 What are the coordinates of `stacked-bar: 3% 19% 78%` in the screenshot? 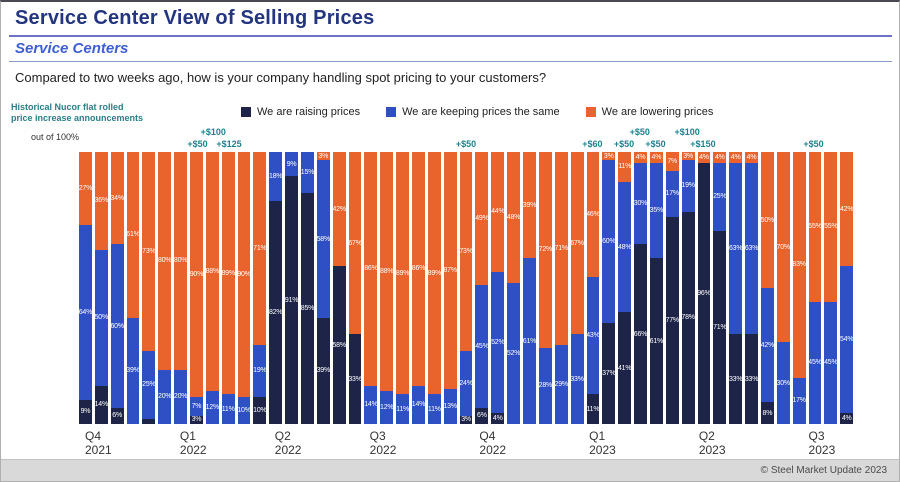 It's located at (688, 288).